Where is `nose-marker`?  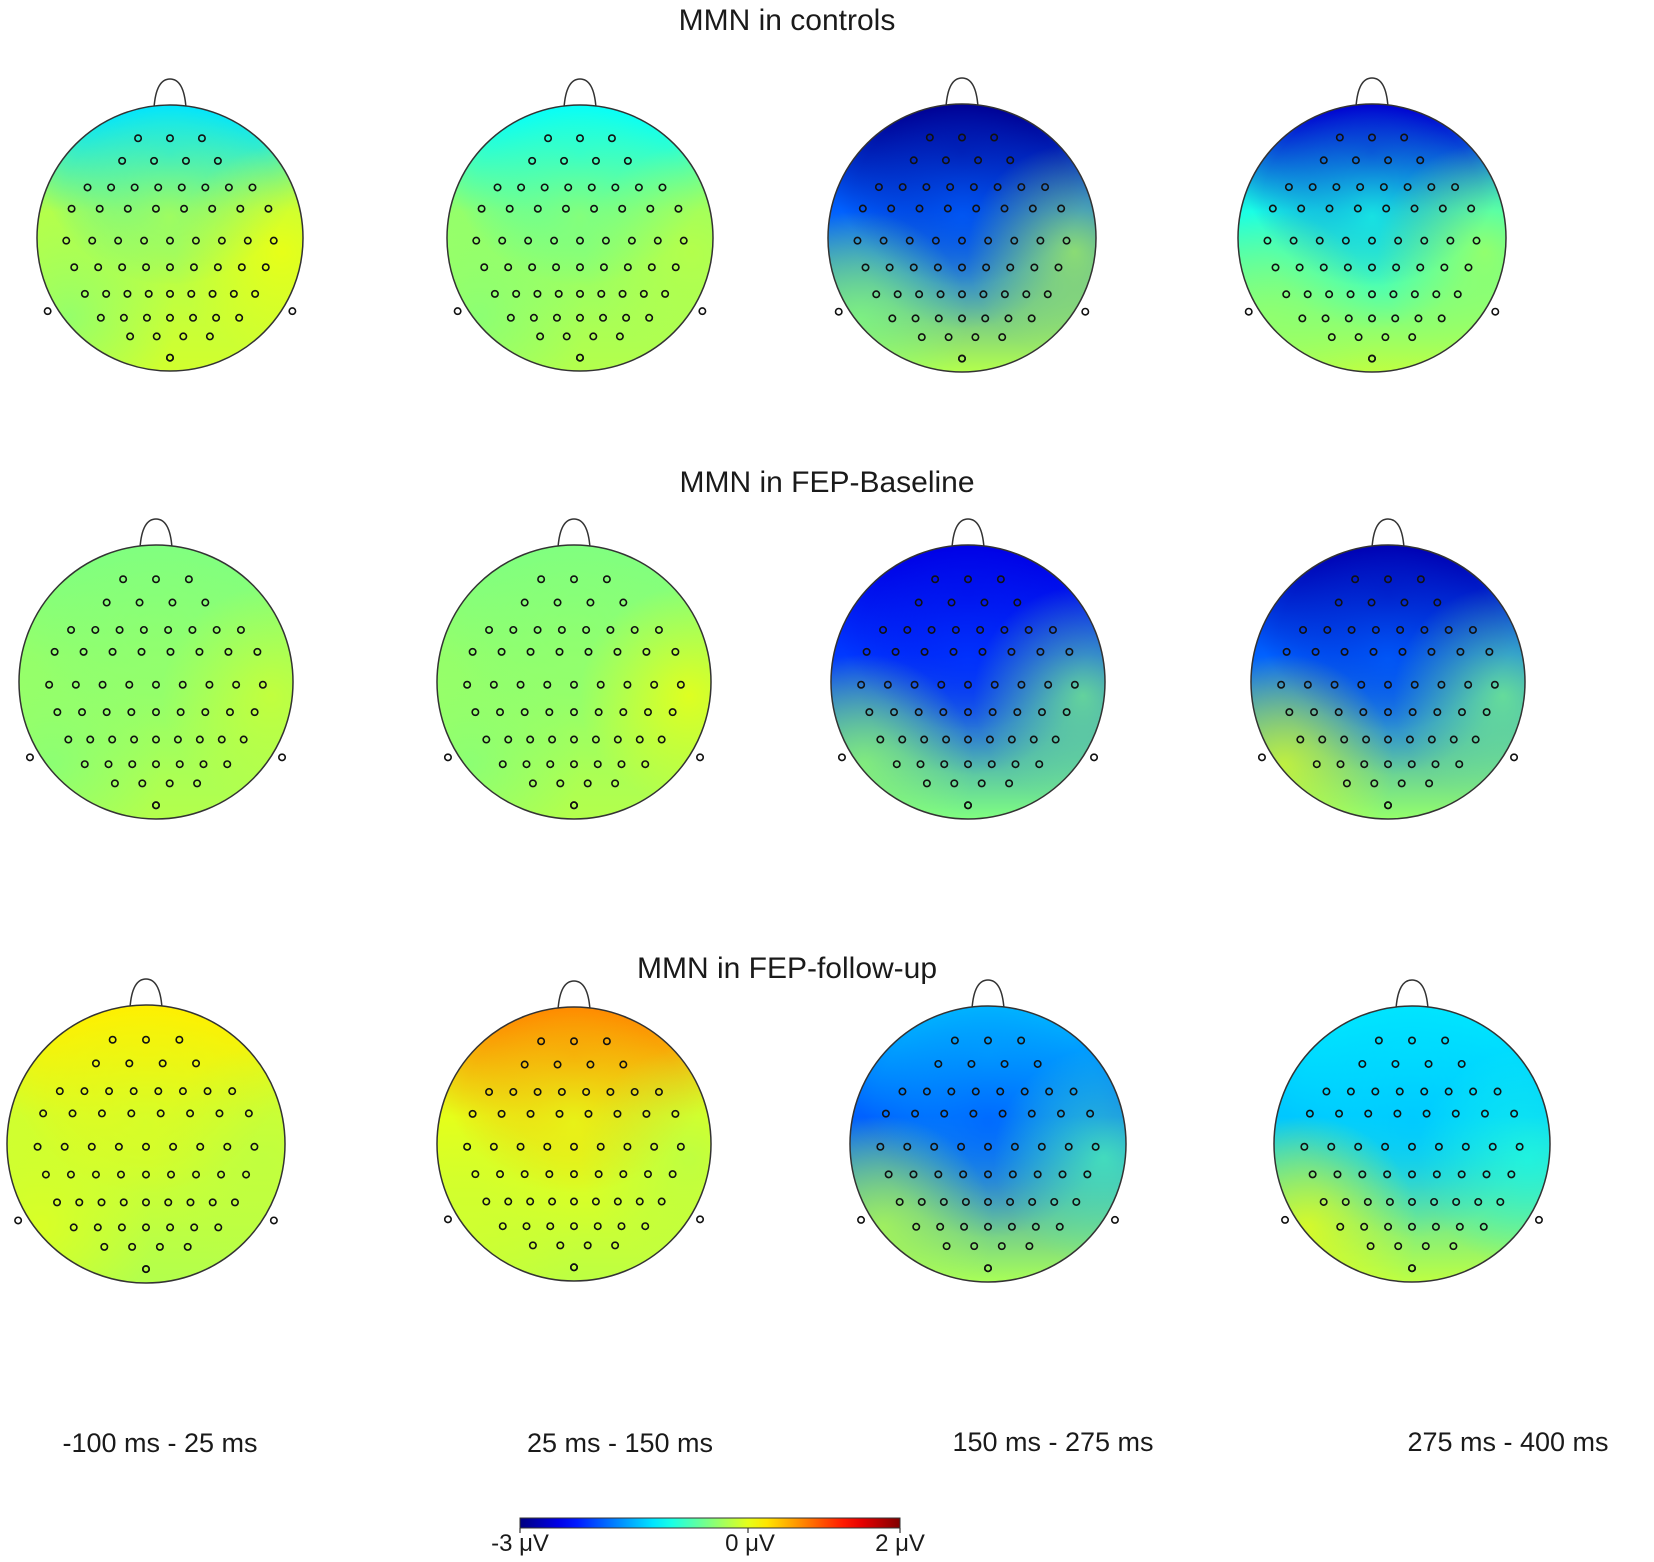 nose-marker is located at coordinates (170, 93).